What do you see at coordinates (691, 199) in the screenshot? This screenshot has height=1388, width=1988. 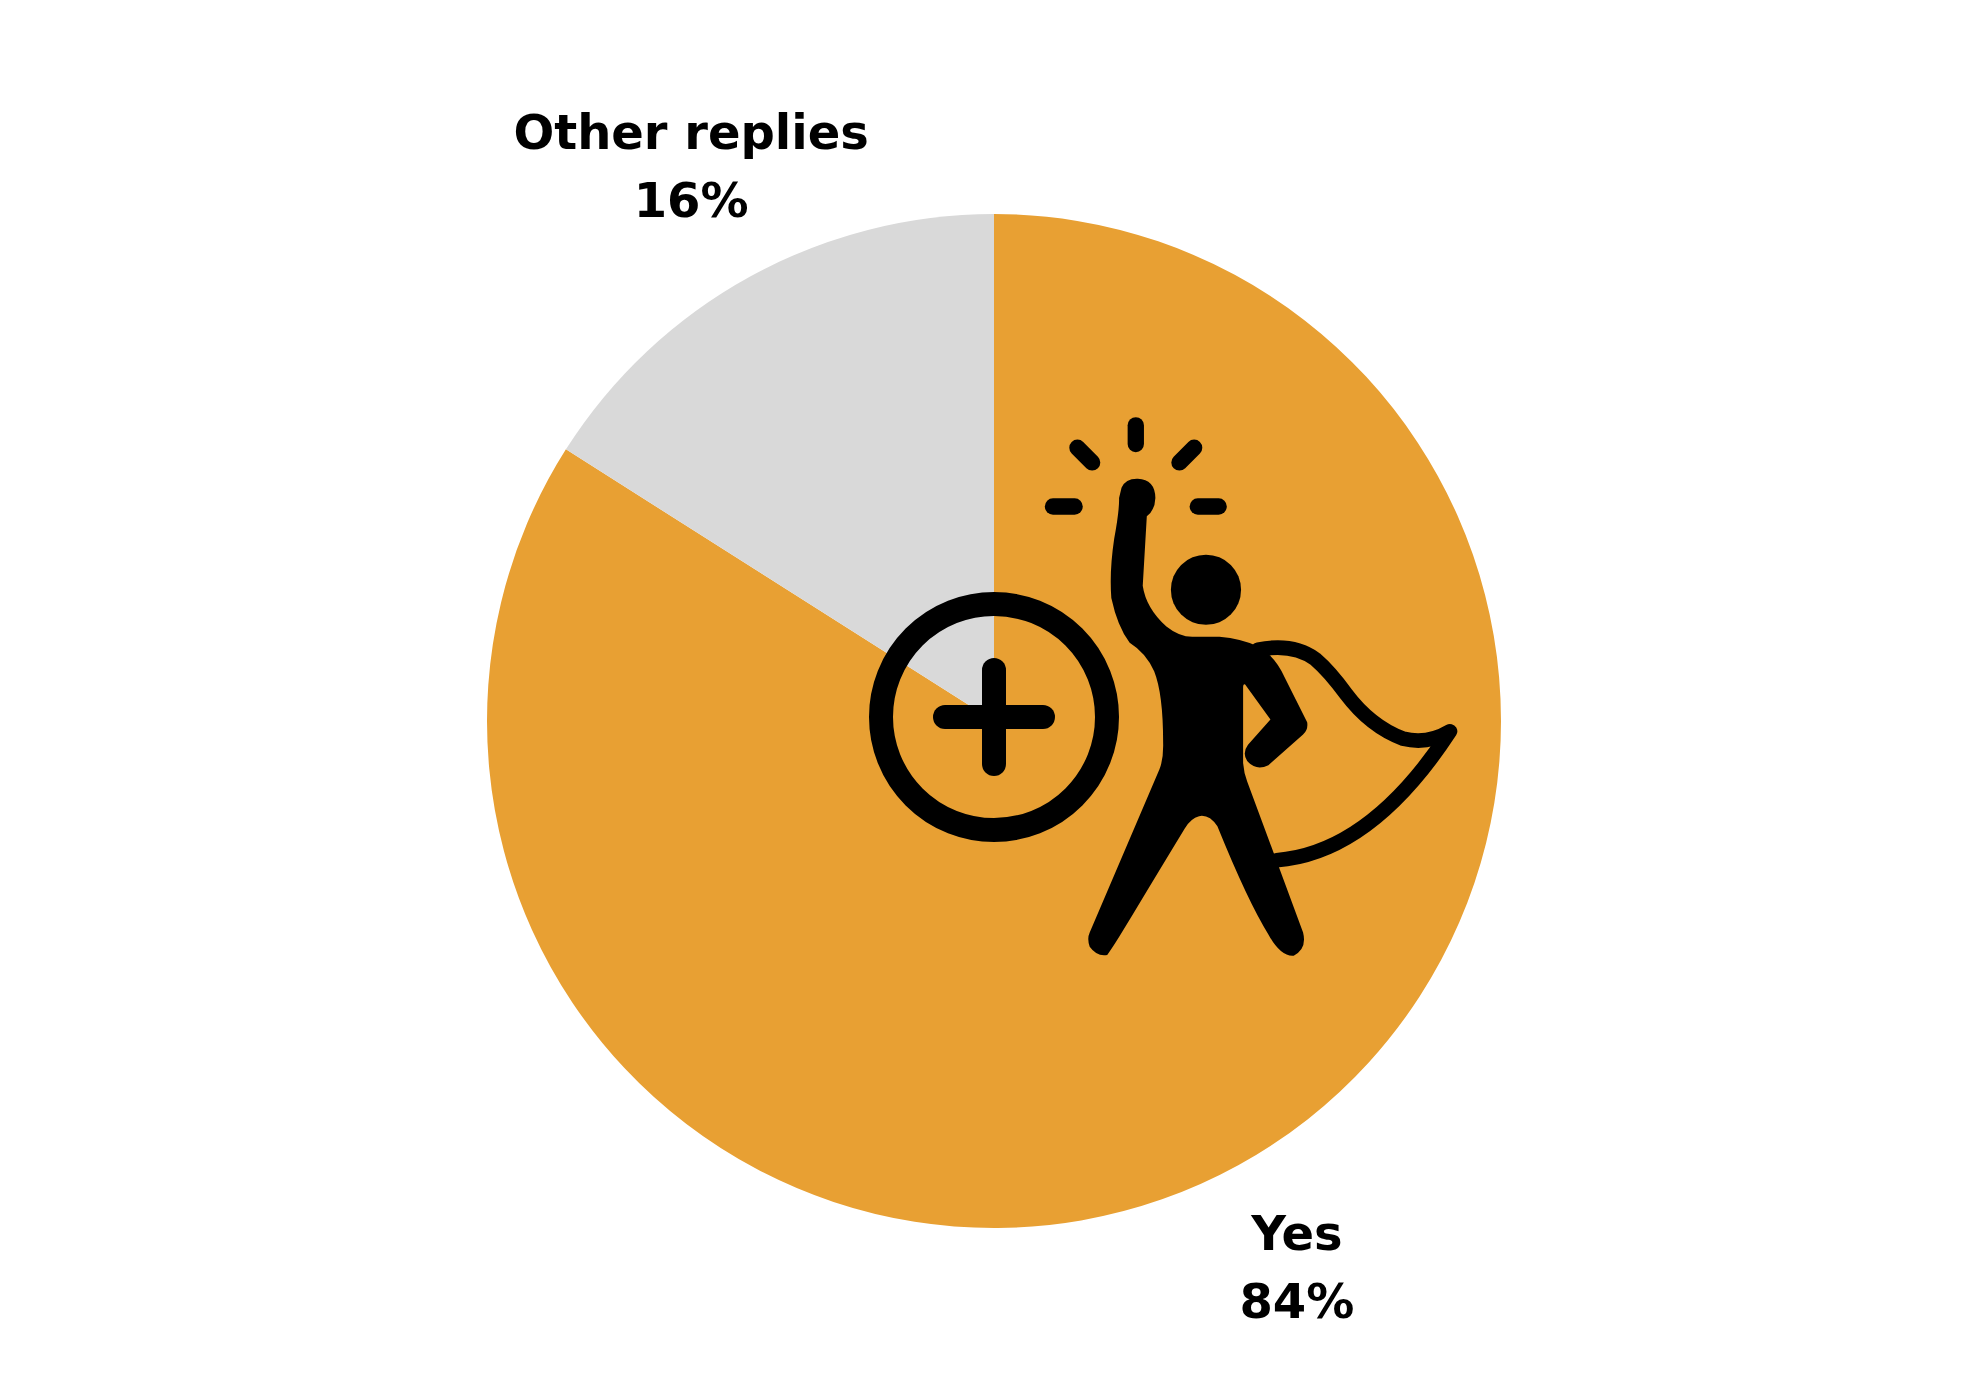 I see `data-label: 16%` at bounding box center [691, 199].